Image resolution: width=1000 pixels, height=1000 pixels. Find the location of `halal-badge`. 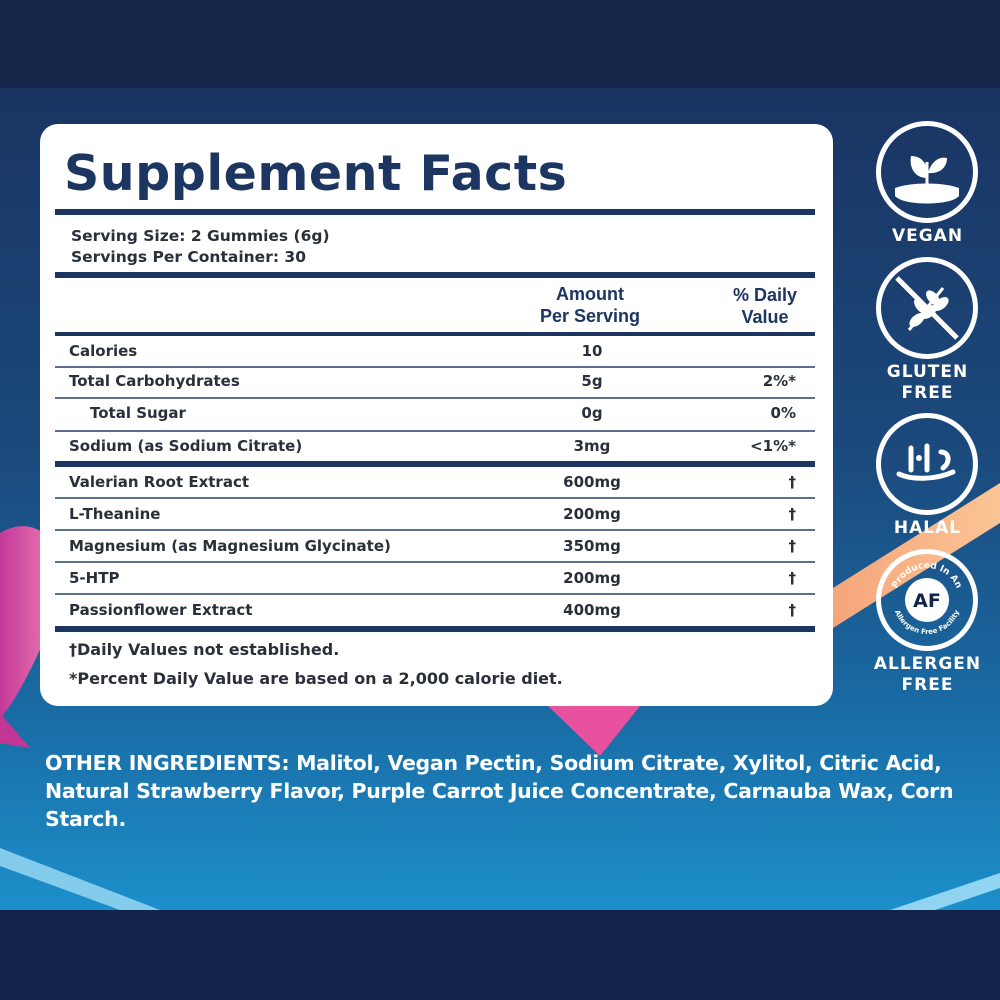

halal-badge is located at coordinates (927, 464).